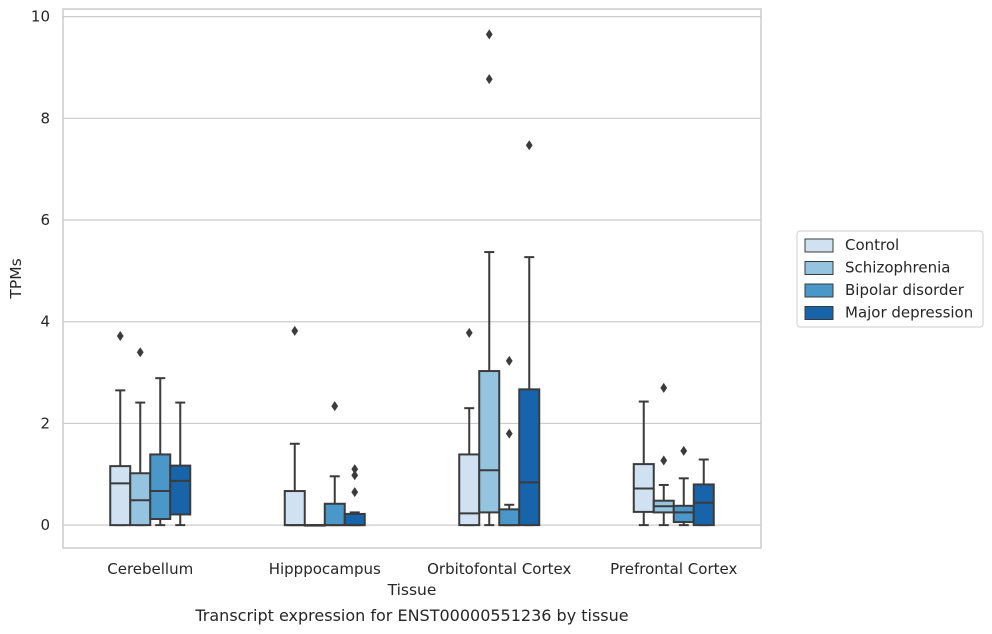 Image resolution: width=992 pixels, height=634 pixels. What do you see at coordinates (905, 290) in the screenshot?
I see `legend-label: Bipolar disorder` at bounding box center [905, 290].